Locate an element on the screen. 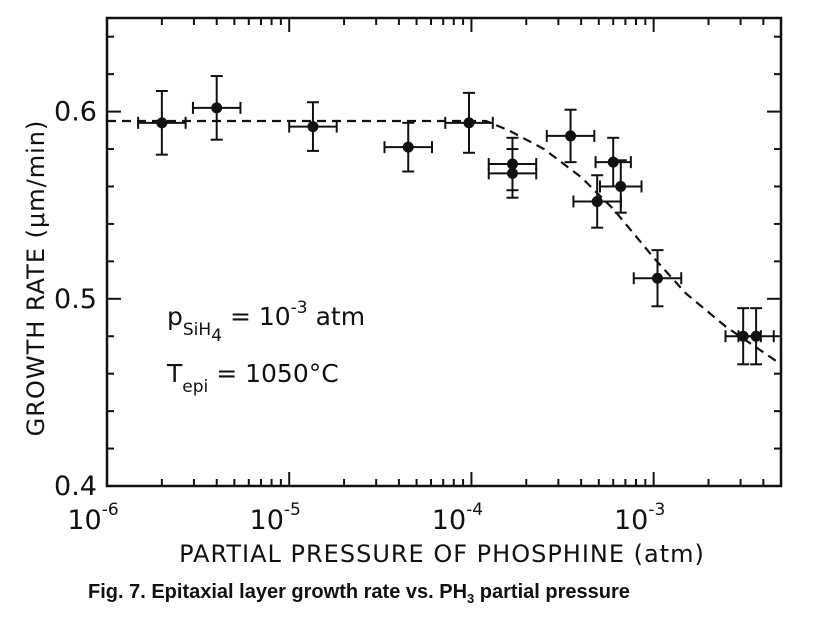 The height and width of the screenshot is (619, 814). y-tick-label: 0.6 is located at coordinates (75, 112).